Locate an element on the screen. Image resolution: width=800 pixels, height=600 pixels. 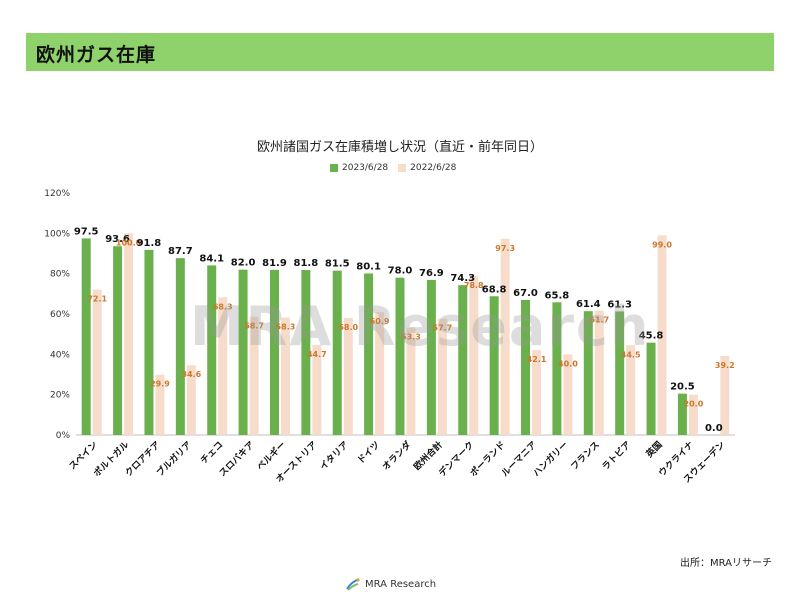
data-label-2023: 76.9 is located at coordinates (431, 273).